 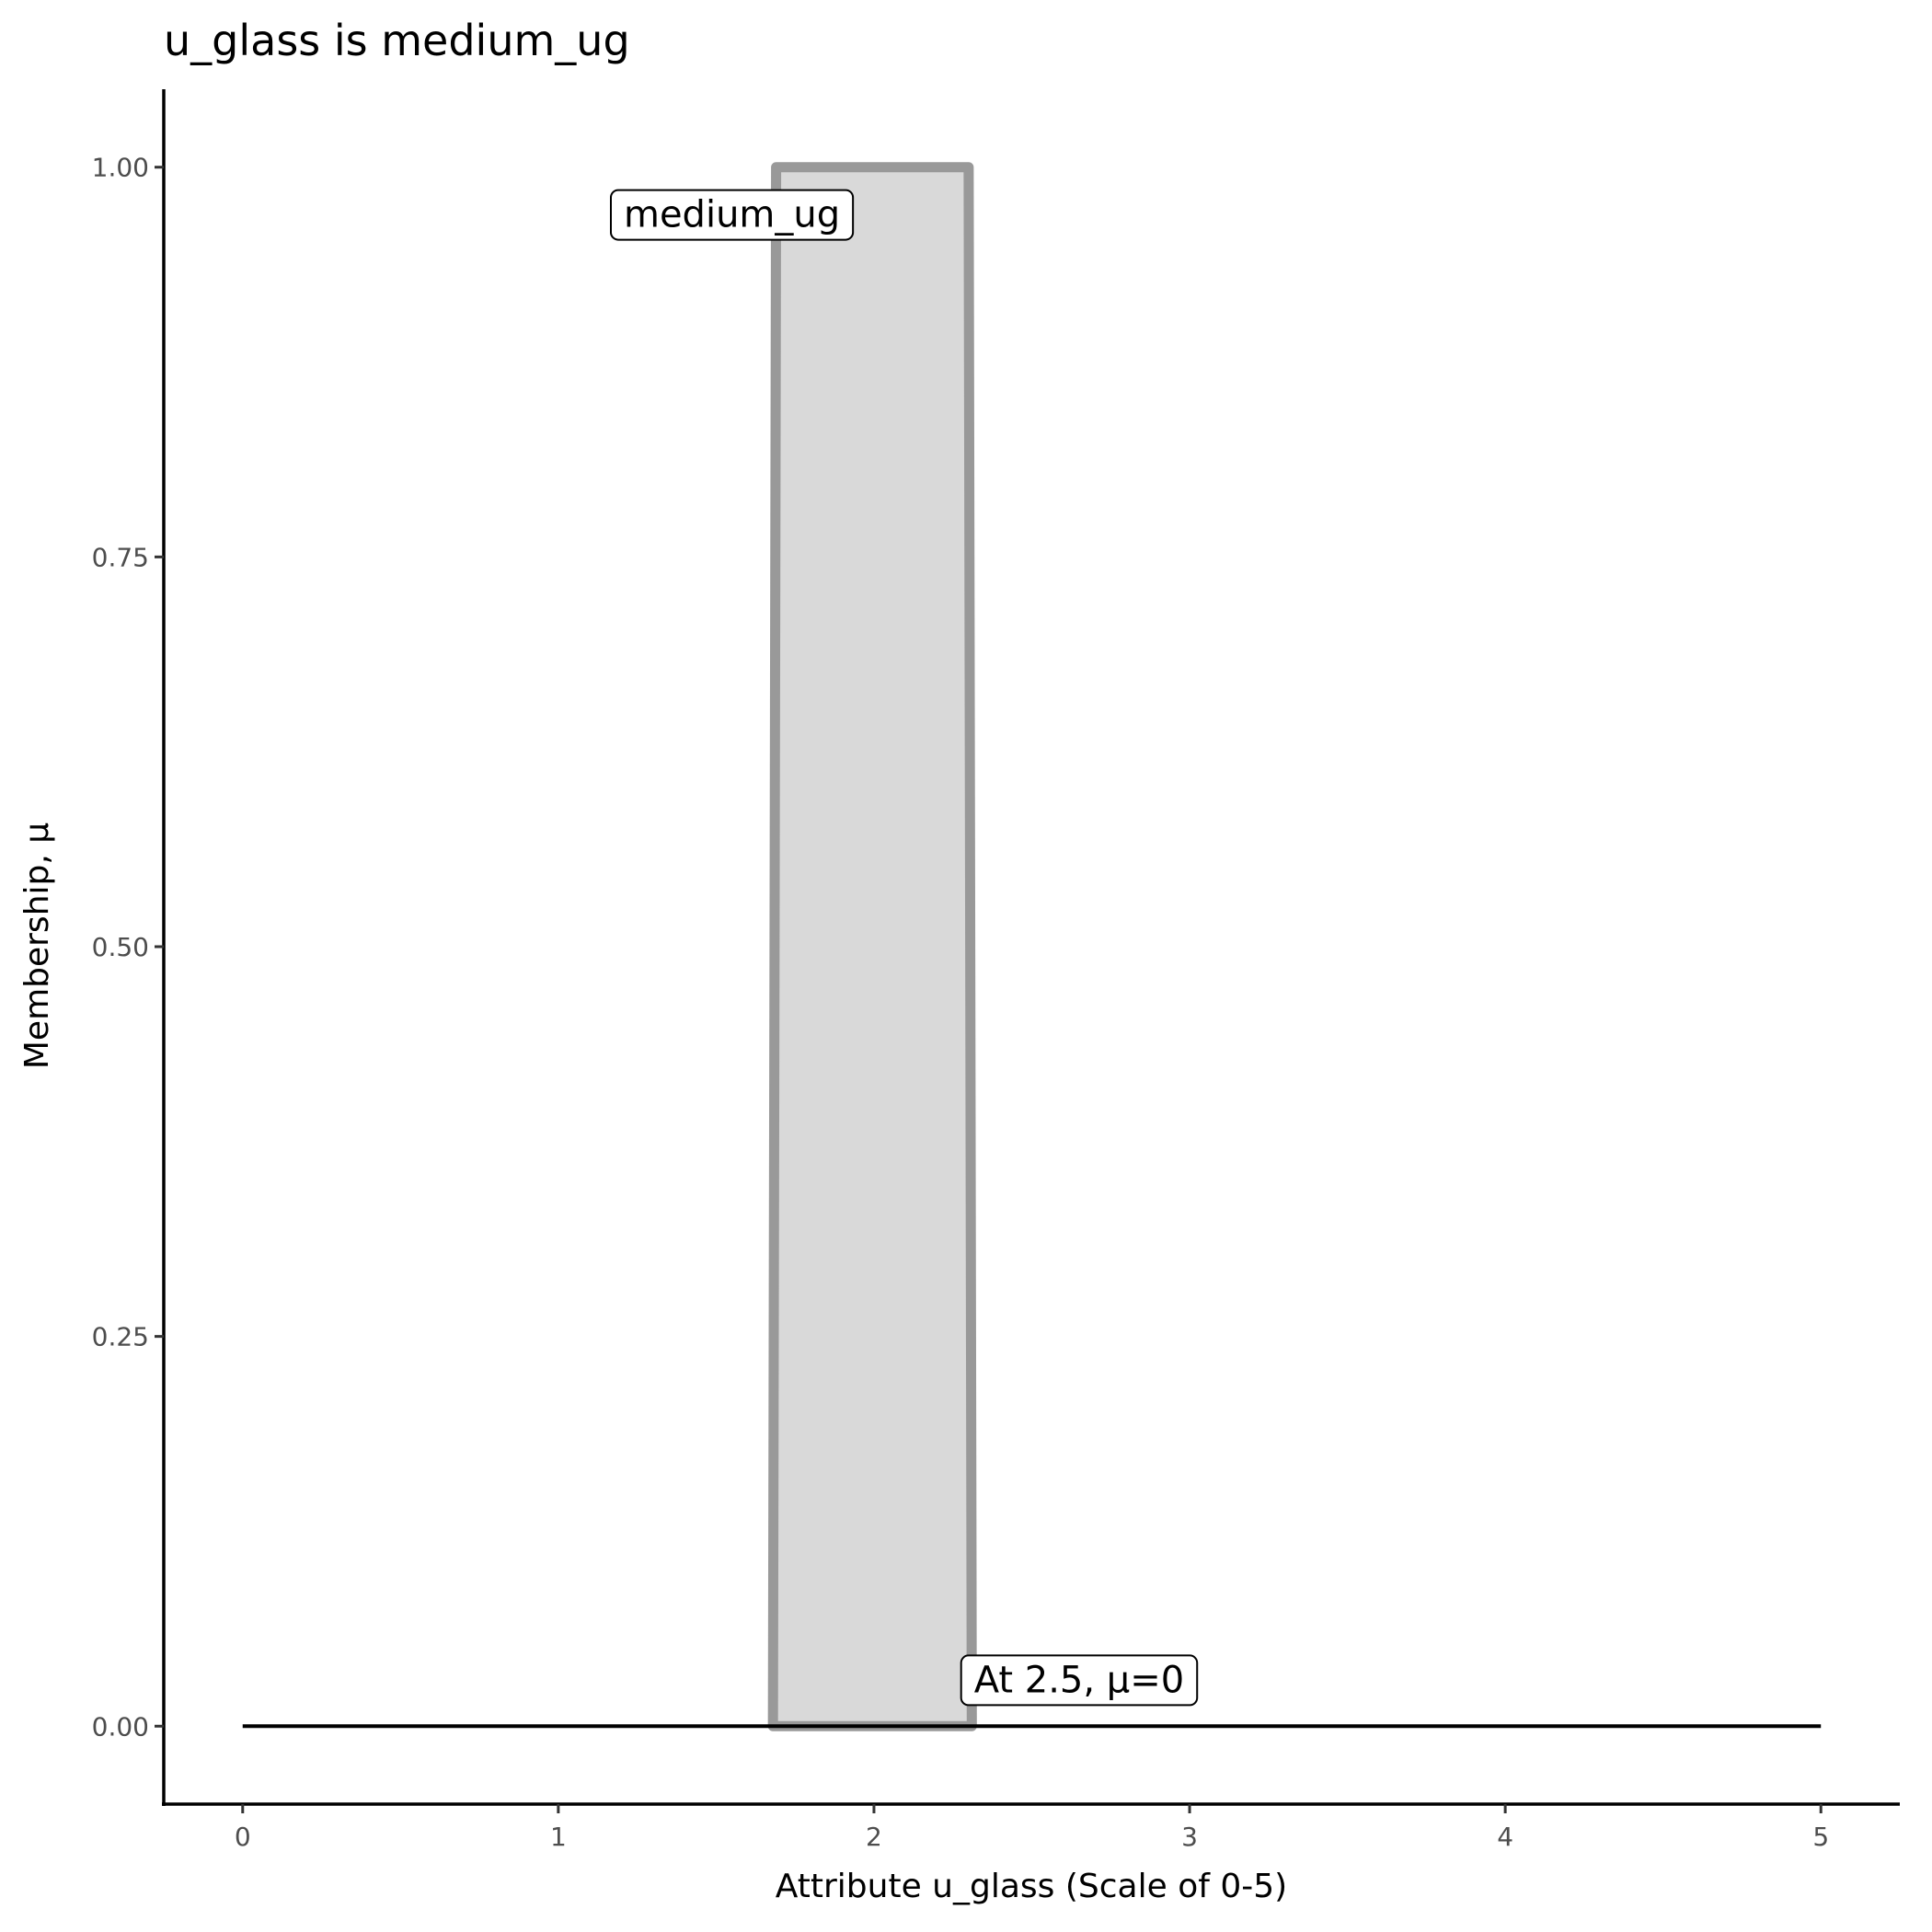 What do you see at coordinates (120, 168) in the screenshot?
I see `y-tick-label: 1.00` at bounding box center [120, 168].